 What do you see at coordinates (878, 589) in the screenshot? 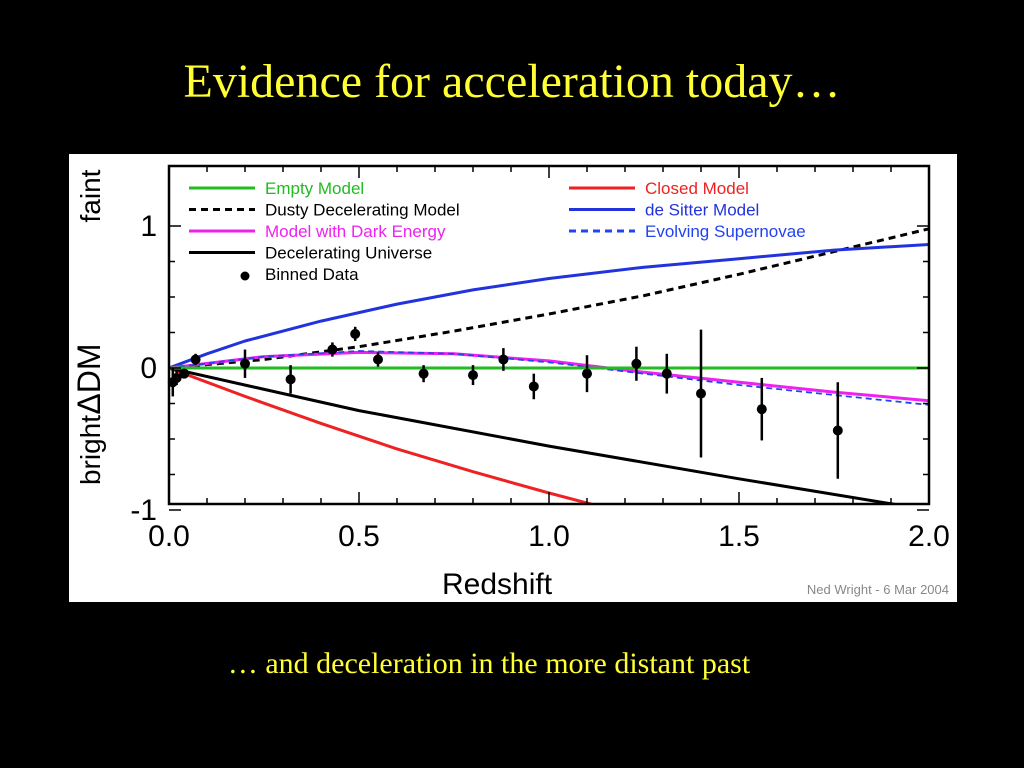
I see `credit-text: Ned Wright - 6 Mar 2004` at bounding box center [878, 589].